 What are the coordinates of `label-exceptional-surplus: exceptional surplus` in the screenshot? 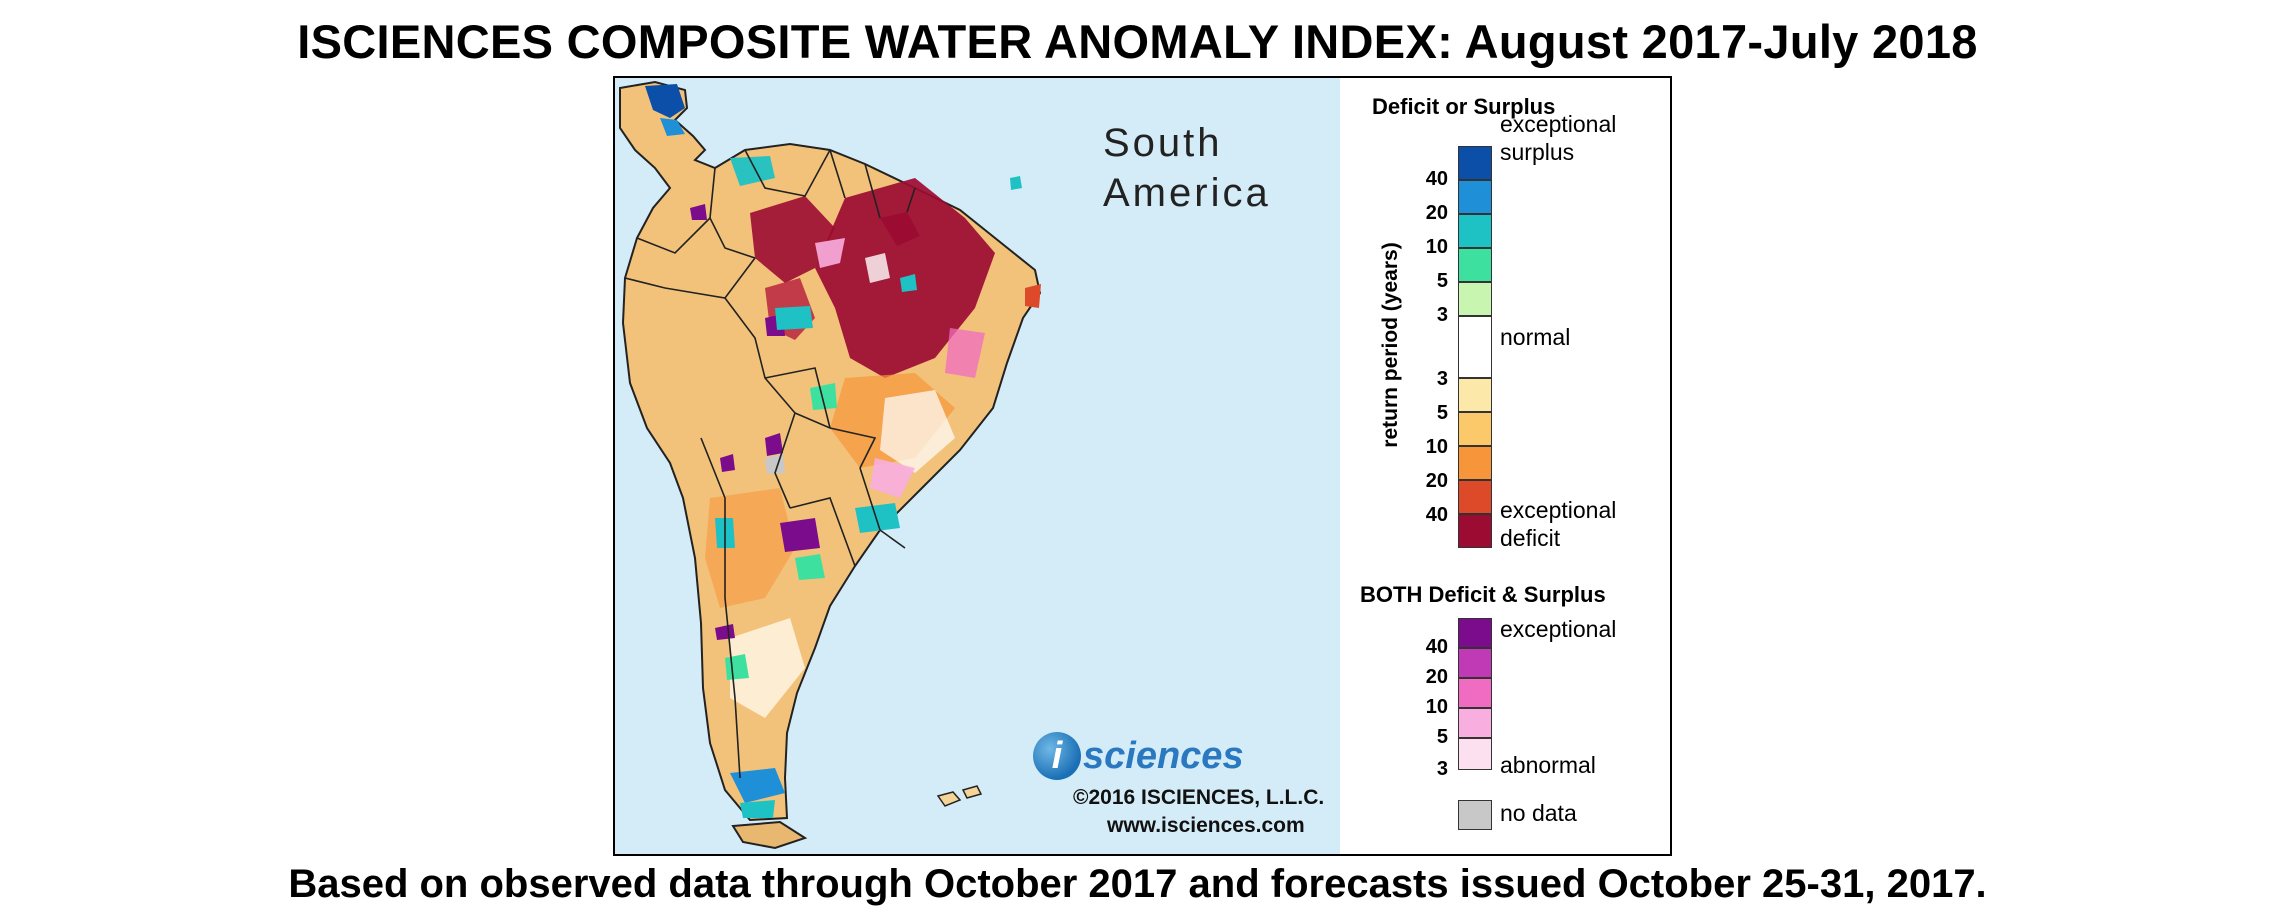 It's located at (1558, 138).